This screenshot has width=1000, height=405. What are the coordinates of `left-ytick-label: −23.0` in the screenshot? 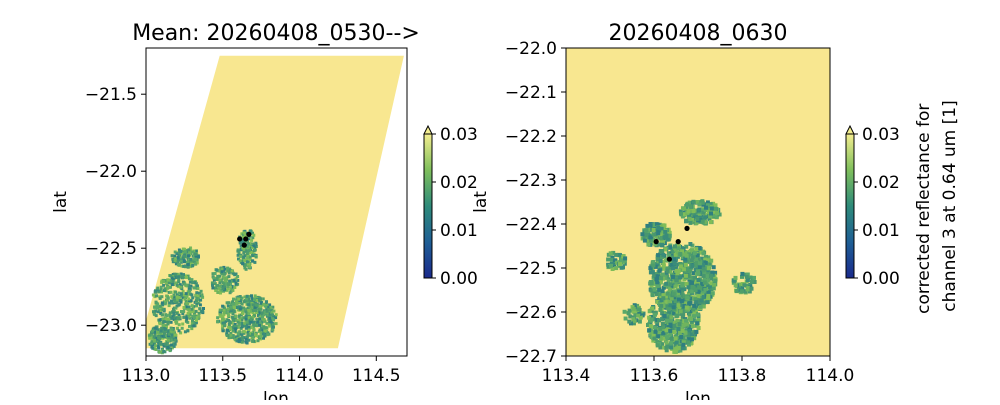 It's located at (111, 326).